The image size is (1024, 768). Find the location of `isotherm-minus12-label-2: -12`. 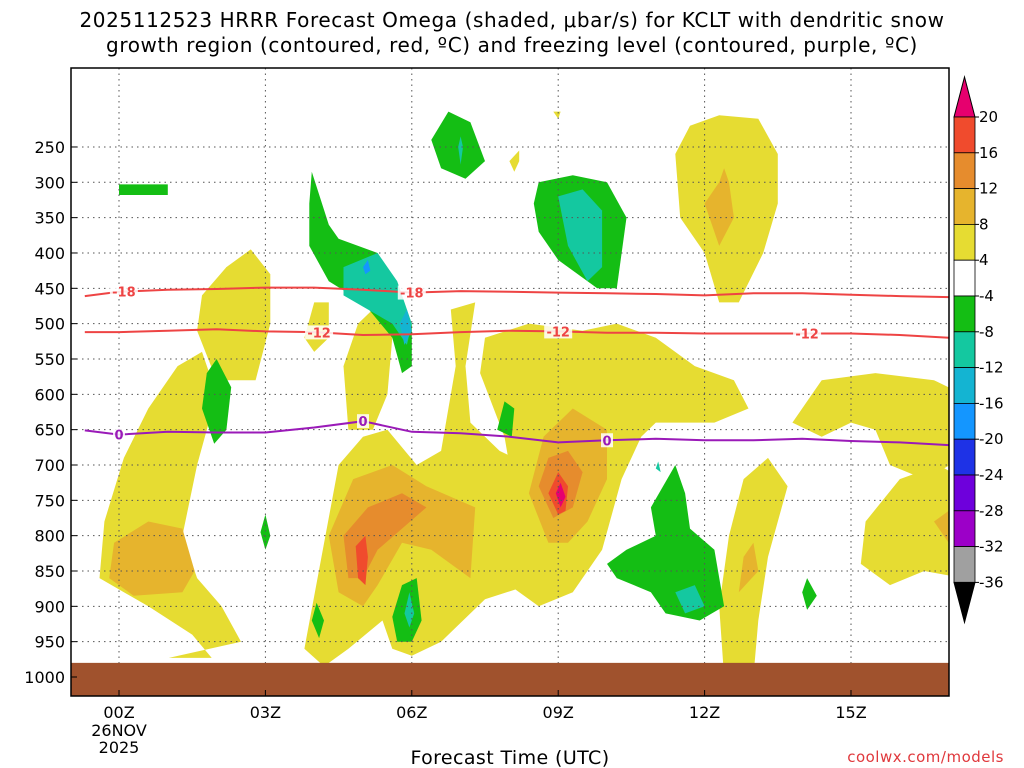

isotherm-minus12-label-2: -12 is located at coordinates (807, 335).